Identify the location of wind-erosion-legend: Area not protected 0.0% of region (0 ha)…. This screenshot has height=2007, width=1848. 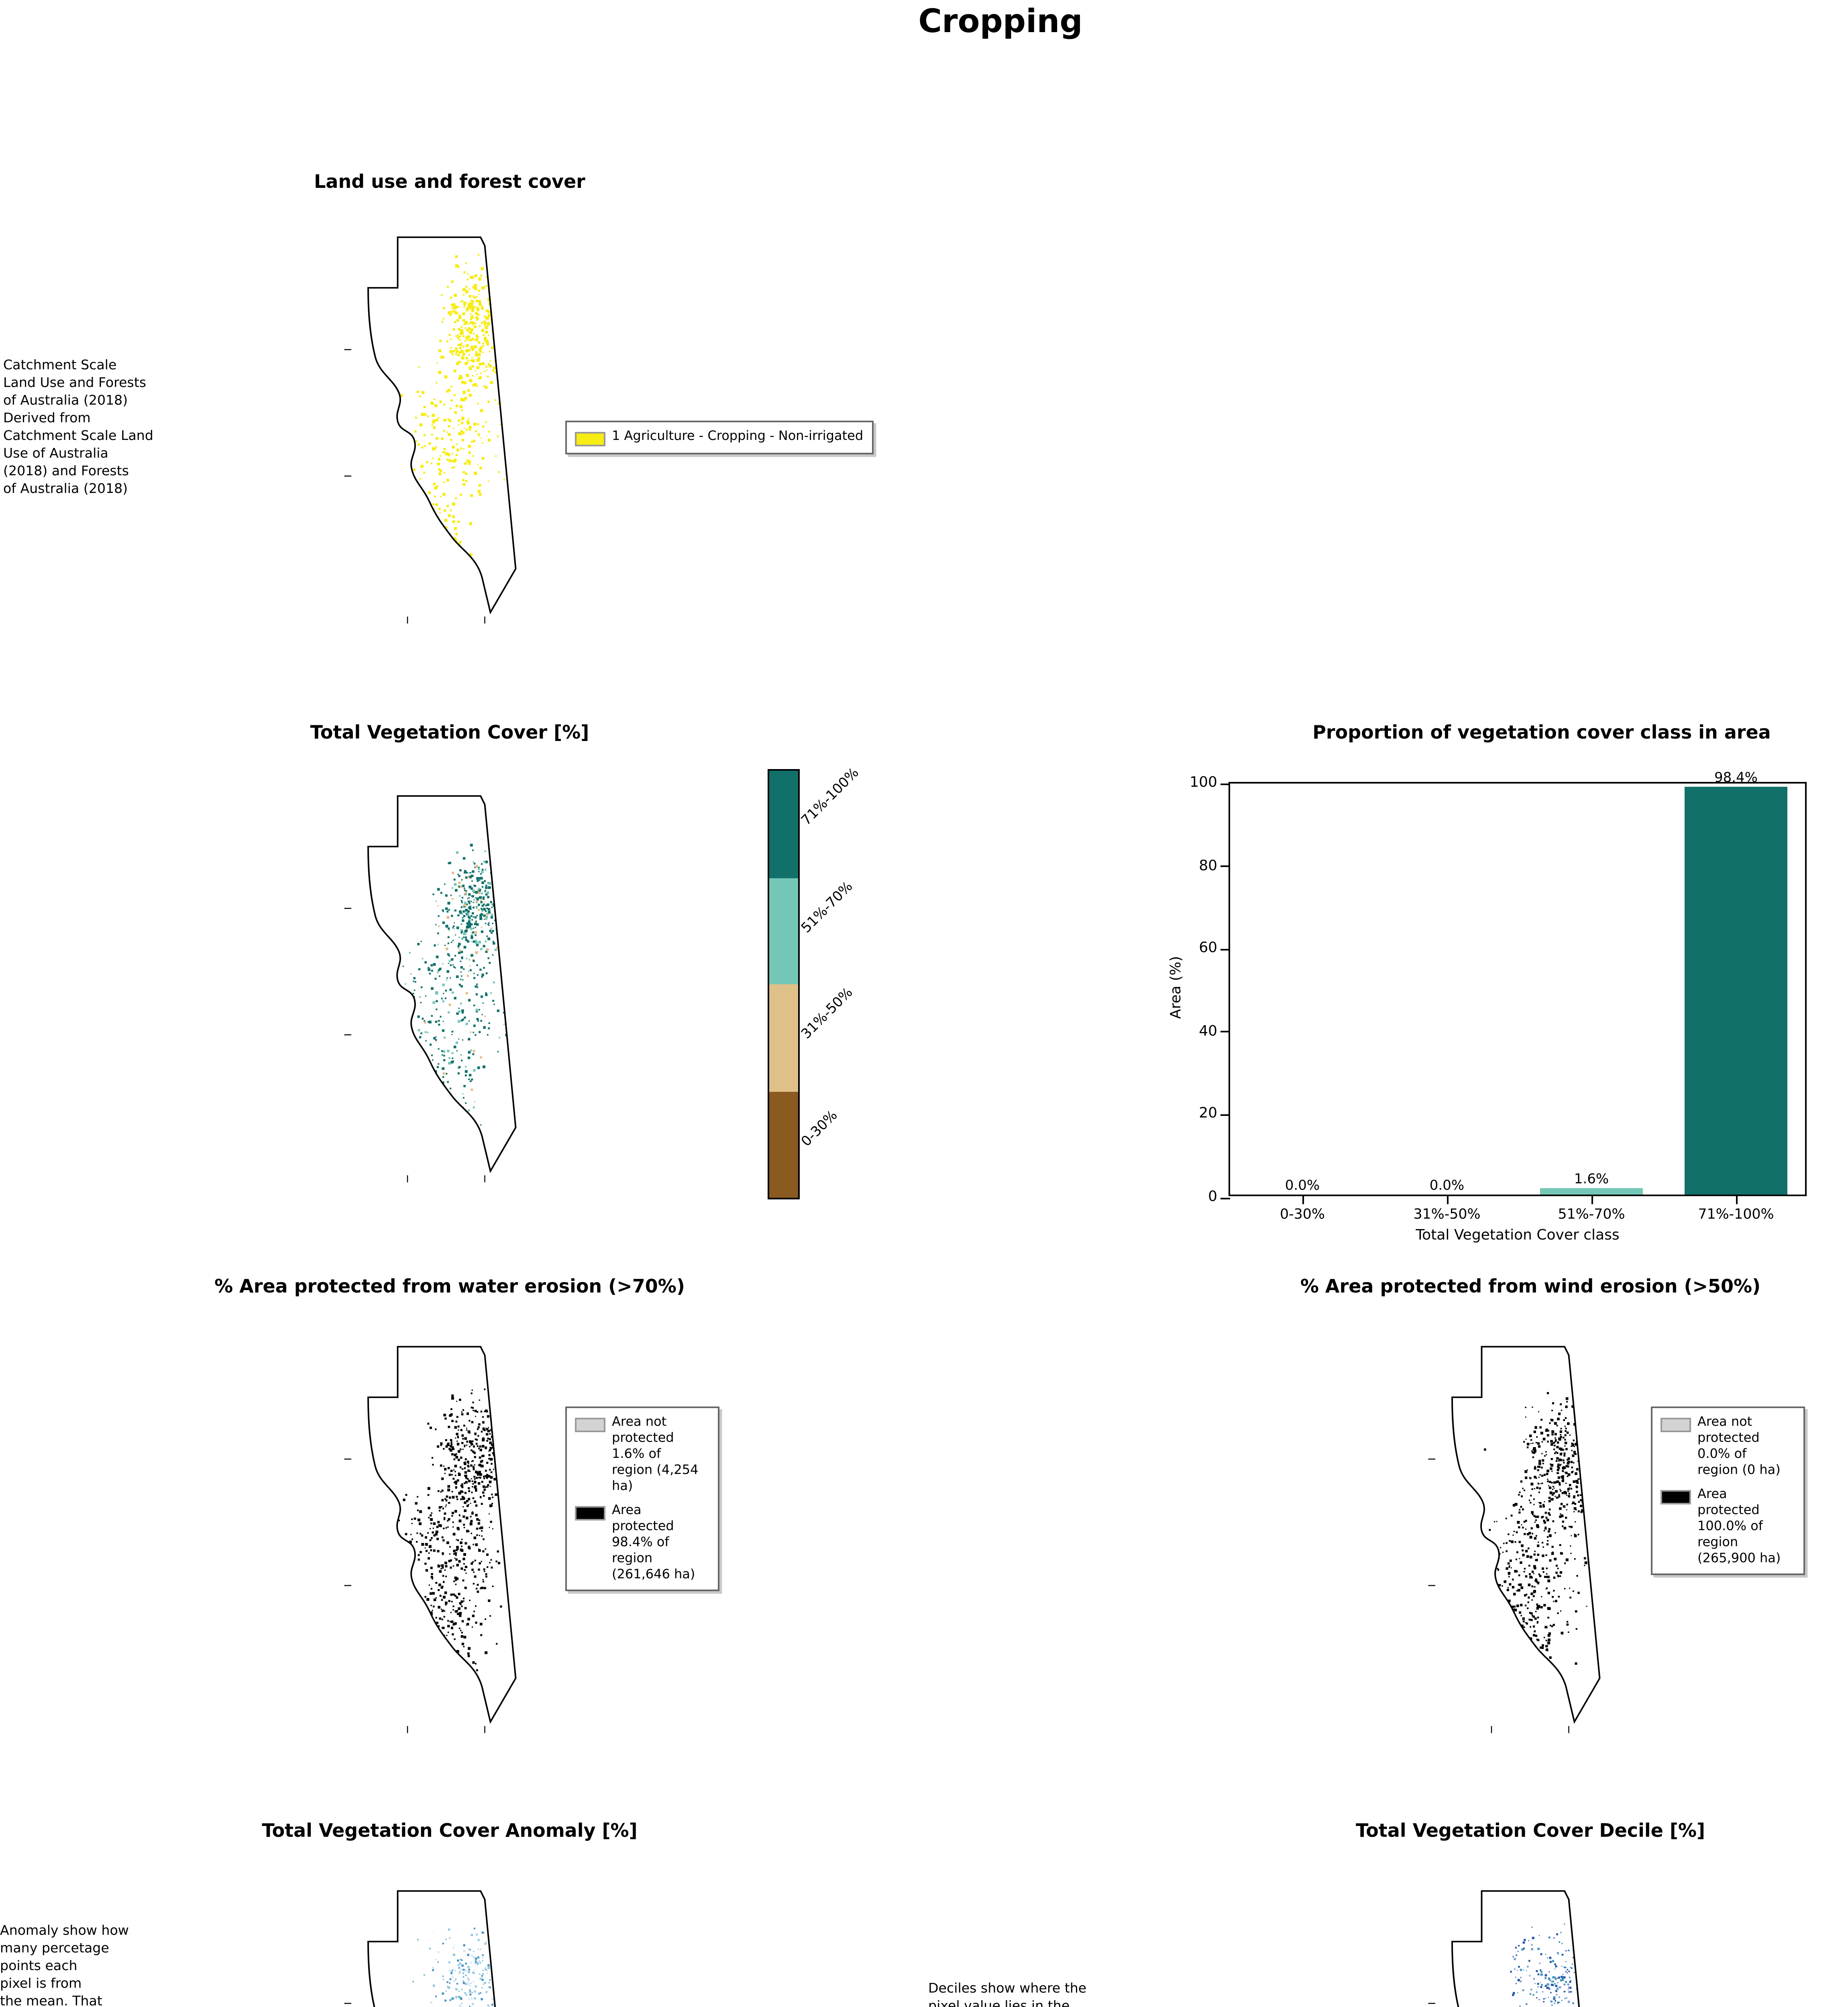
(1728, 1491).